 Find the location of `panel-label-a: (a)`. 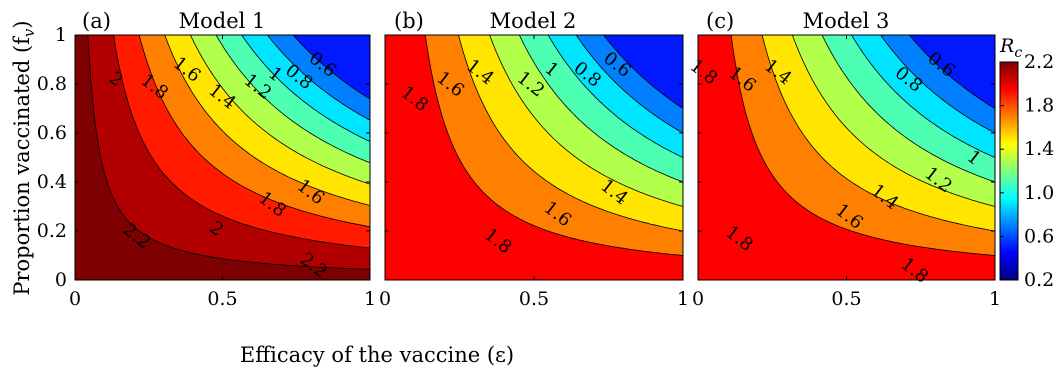

panel-label-a: (a) is located at coordinates (96, 21).